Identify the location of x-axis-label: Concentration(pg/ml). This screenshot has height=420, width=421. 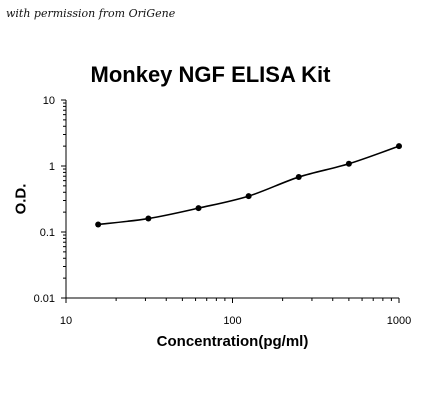
(232, 341).